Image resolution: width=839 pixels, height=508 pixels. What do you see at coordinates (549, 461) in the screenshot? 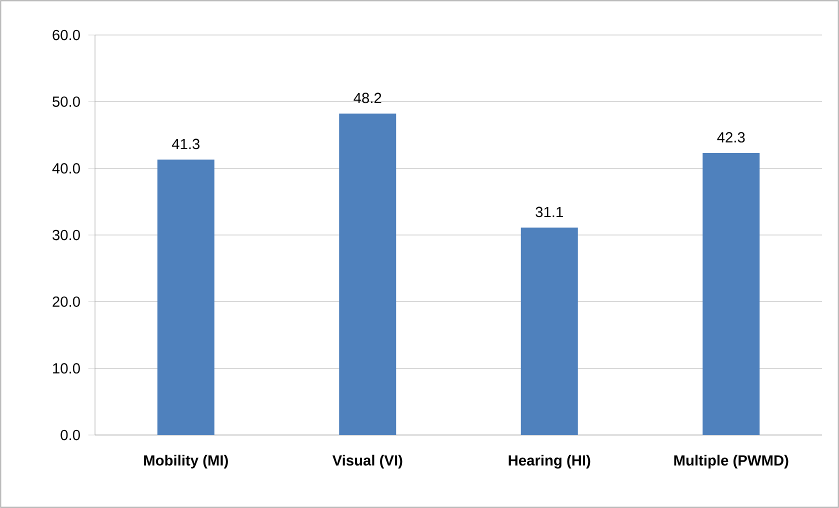
I see `x-tick-label: Hearing (HI)` at bounding box center [549, 461].